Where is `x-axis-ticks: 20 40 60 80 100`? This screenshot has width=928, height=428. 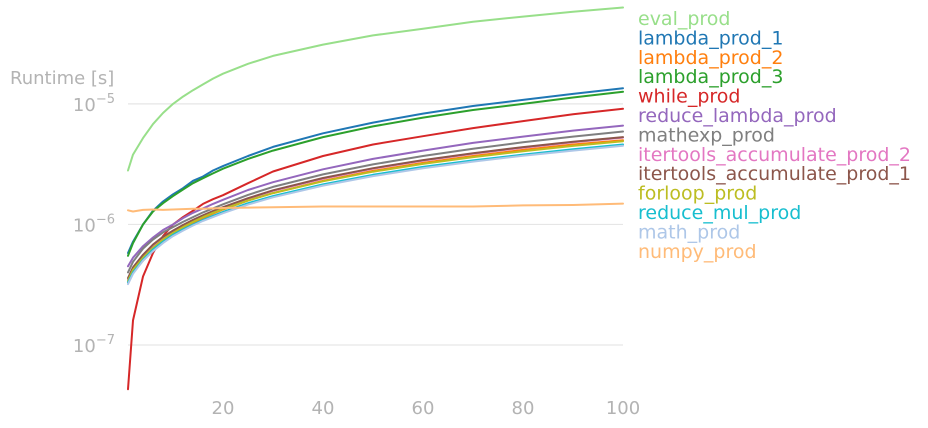 x-axis-ticks: 20 40 60 80 100 is located at coordinates (426, 408).